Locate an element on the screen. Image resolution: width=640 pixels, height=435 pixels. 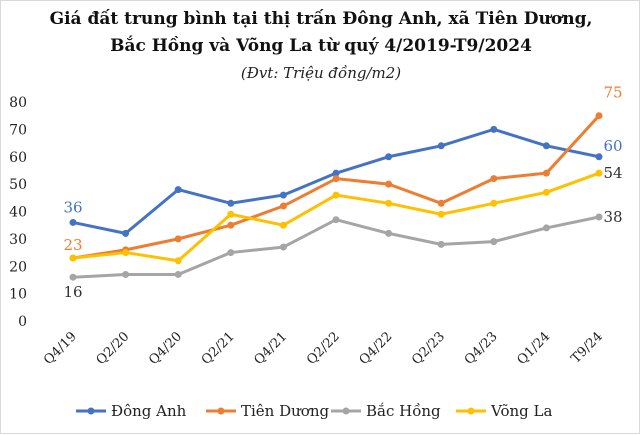
data-label: 23 is located at coordinates (72, 245).